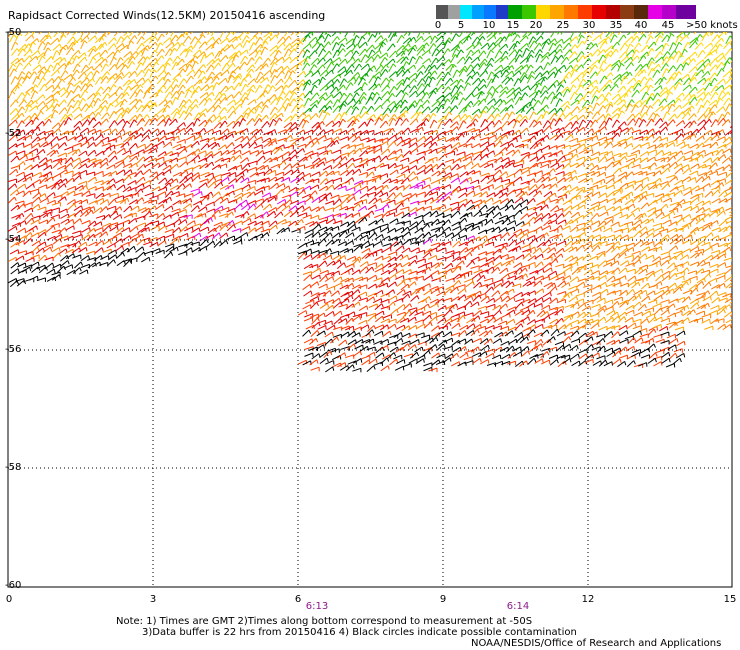 The image size is (740, 650). I want to click on lat-tick-label: -52, so click(13, 133).